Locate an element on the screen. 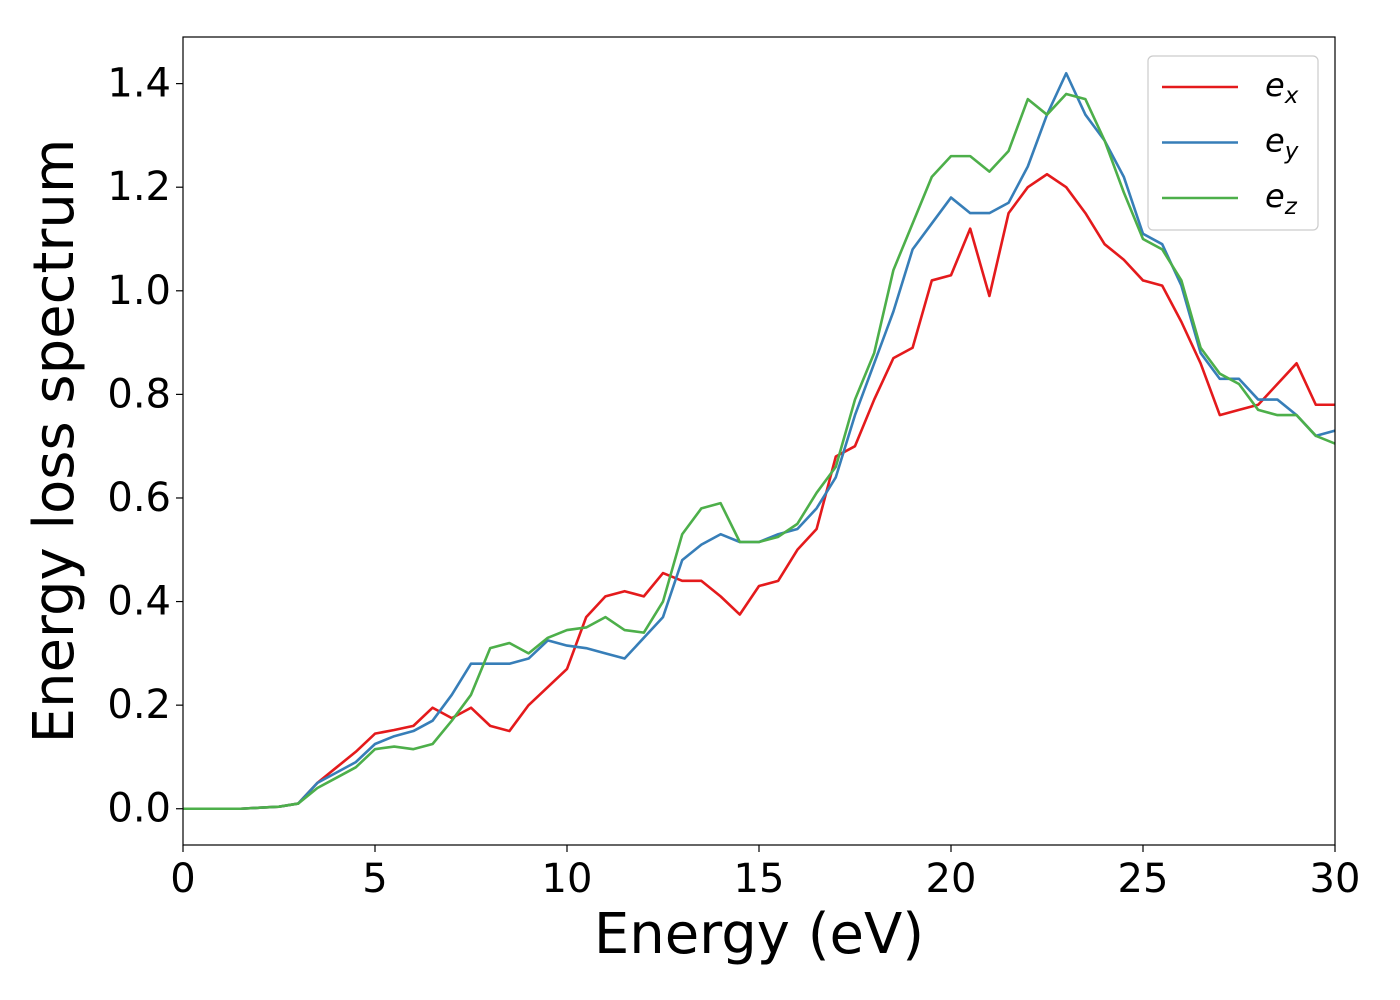 This screenshot has width=1400, height=1000. y-tick-label: 0.8 is located at coordinates (139, 394).